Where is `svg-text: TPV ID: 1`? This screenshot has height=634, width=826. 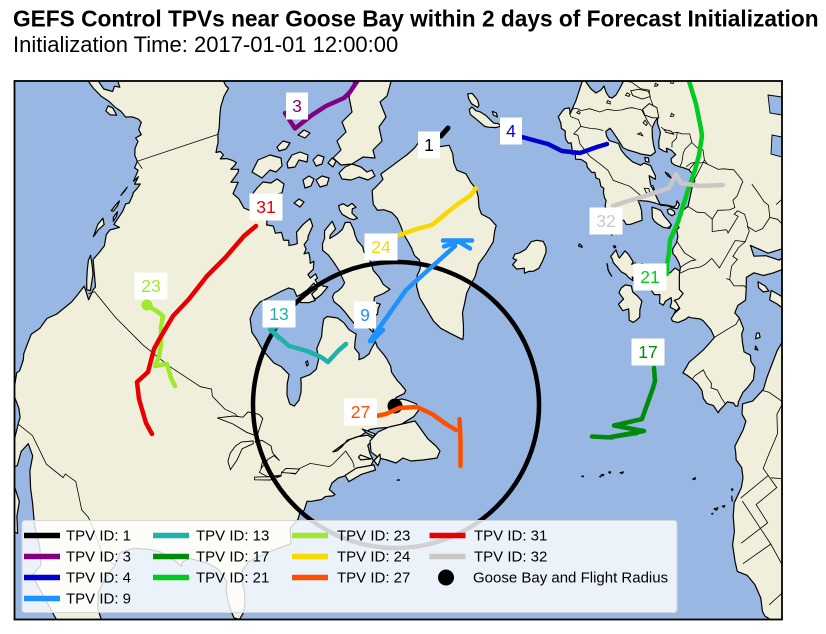
svg-text: TPV ID: 1 is located at coordinates (98, 536).